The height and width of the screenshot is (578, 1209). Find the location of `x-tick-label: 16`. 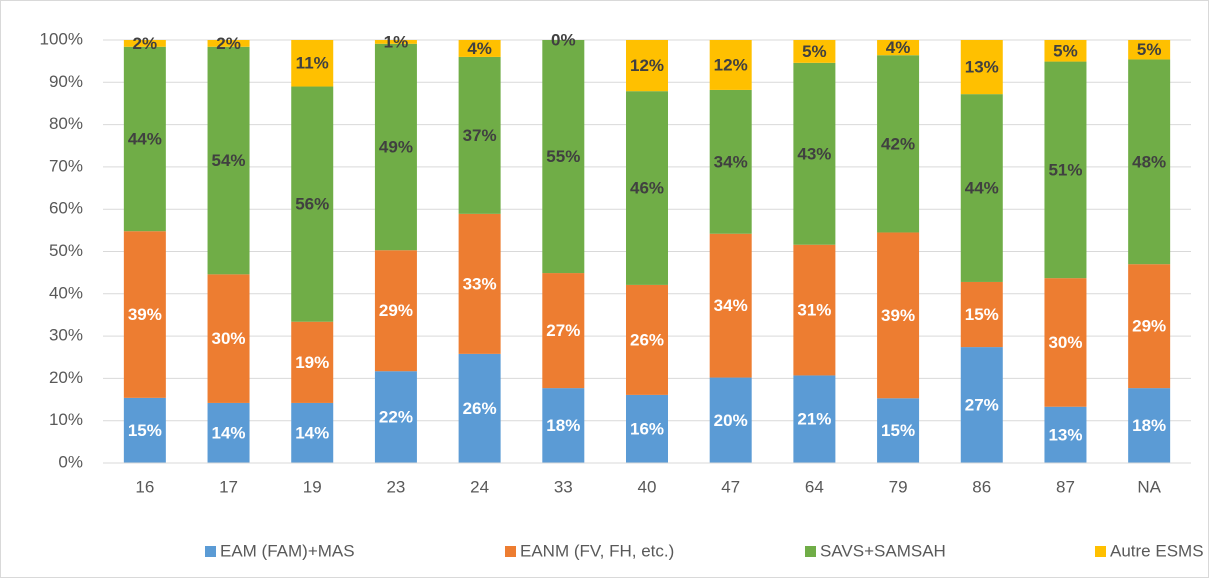

x-tick-label: 16 is located at coordinates (144, 486).